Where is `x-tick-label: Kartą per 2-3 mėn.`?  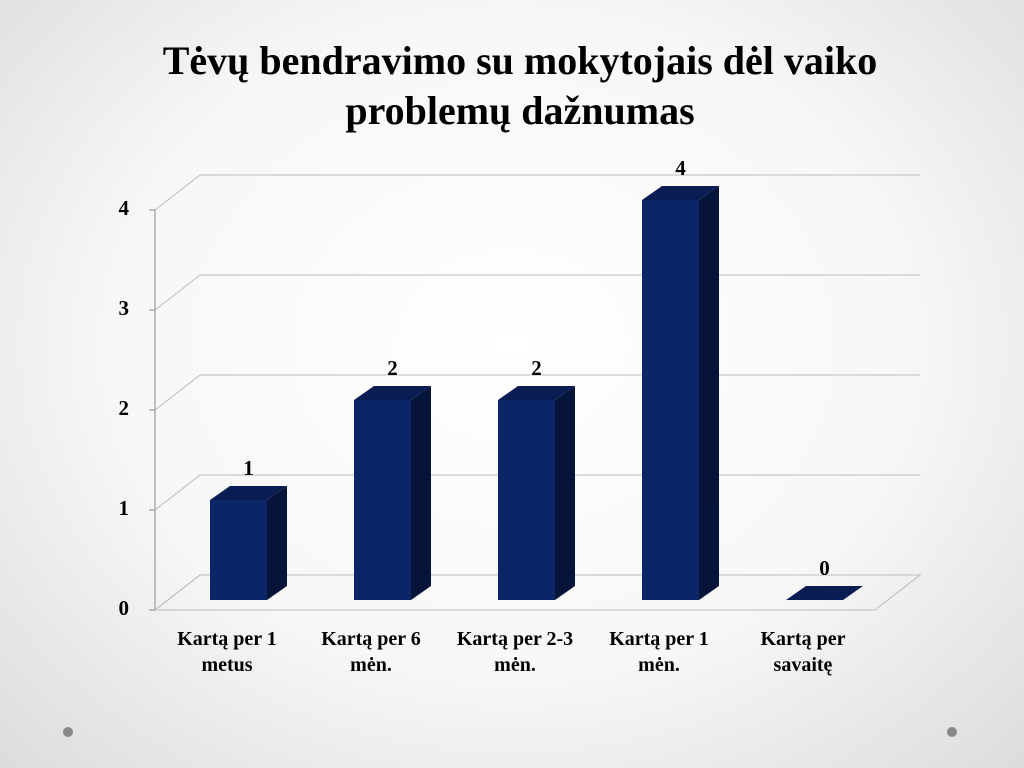
x-tick-label: Kartą per 2-3 mėn. is located at coordinates (515, 652).